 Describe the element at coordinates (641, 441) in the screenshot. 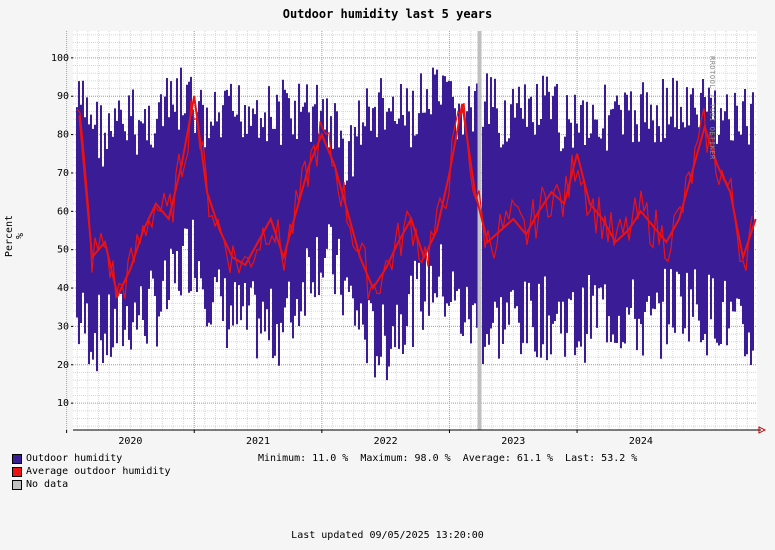

I see `x-tick-label: 2024` at that location.